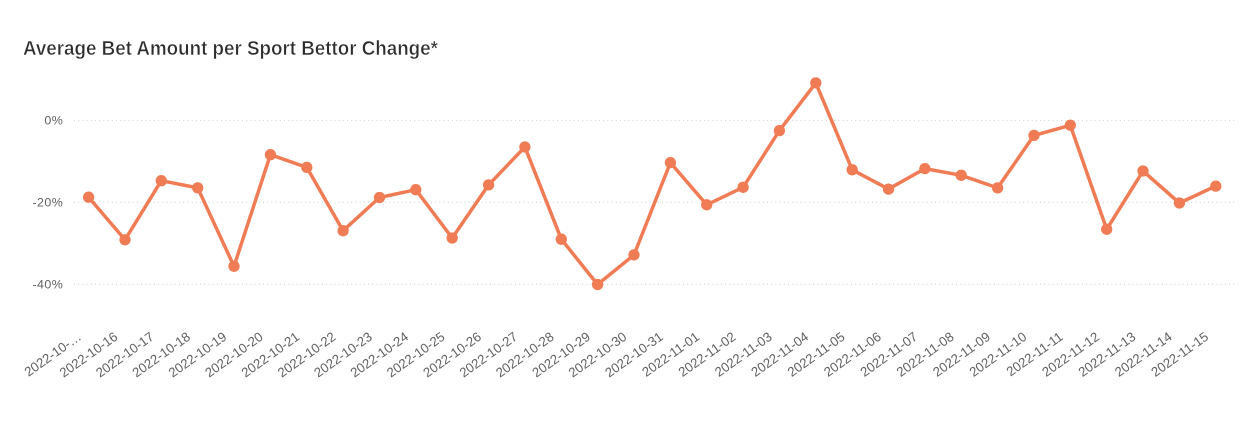  What do you see at coordinates (47, 284) in the screenshot?
I see `svg-text: -40%` at bounding box center [47, 284].